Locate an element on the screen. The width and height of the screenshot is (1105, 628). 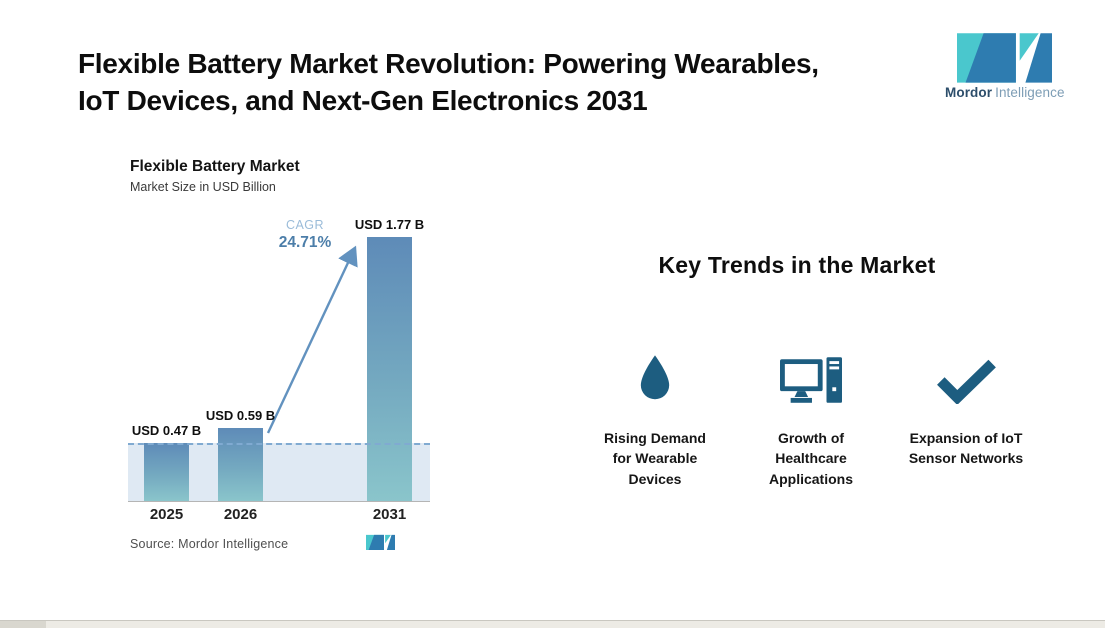
x-axis-tick-2031: 2031 is located at coordinates (389, 514).